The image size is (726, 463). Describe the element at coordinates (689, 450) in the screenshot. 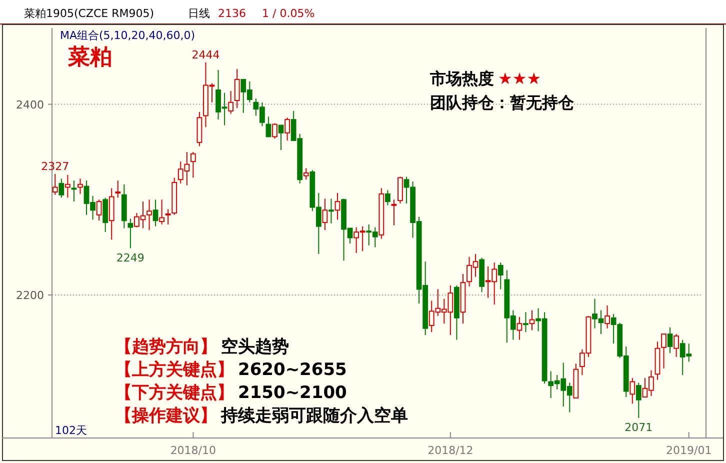

I see `x-tick-label: 2019/01` at that location.